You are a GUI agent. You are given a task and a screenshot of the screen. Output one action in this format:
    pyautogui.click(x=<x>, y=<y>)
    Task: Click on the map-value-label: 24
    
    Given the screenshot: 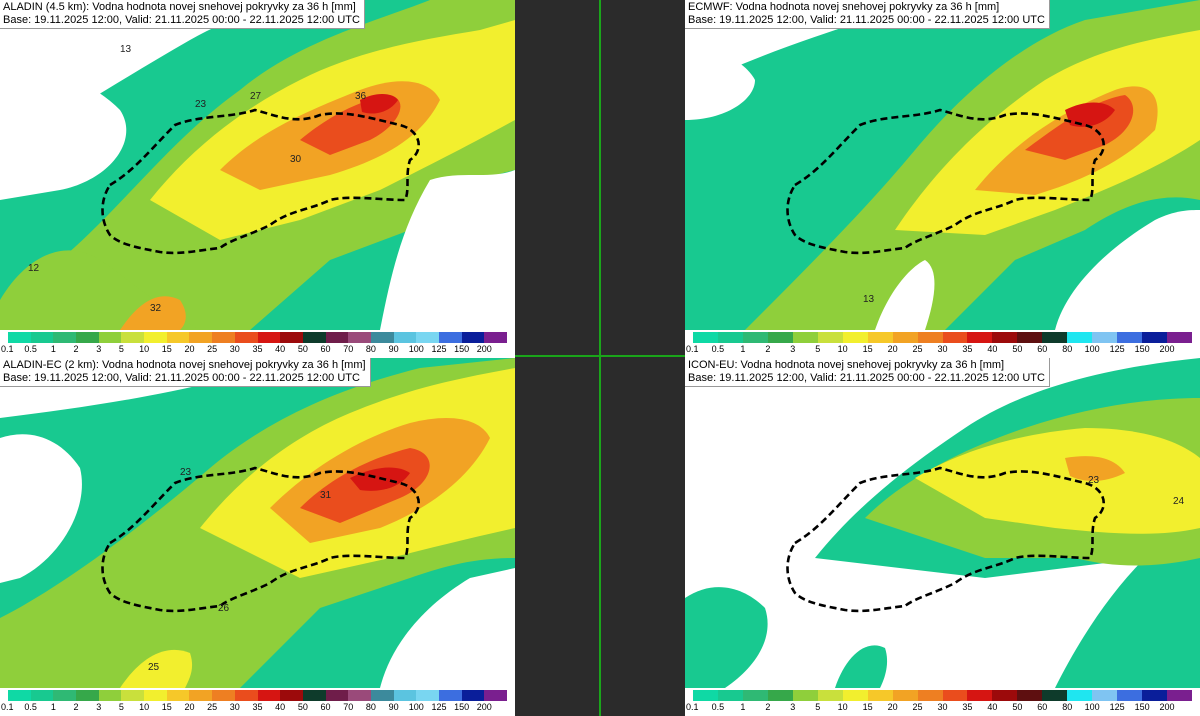 What is the action you would take?
    pyautogui.click(x=1179, y=501)
    